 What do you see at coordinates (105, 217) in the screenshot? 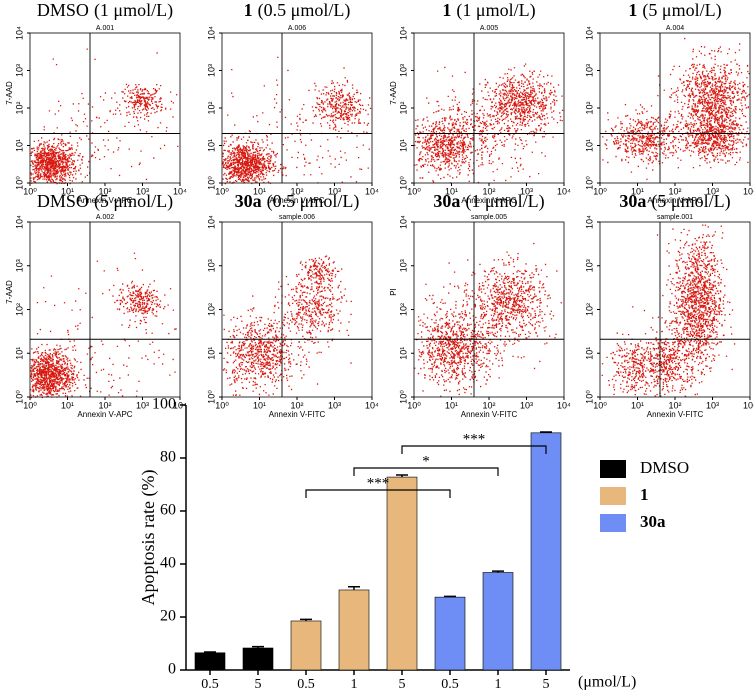
I see `sample-id: A.002` at bounding box center [105, 217].